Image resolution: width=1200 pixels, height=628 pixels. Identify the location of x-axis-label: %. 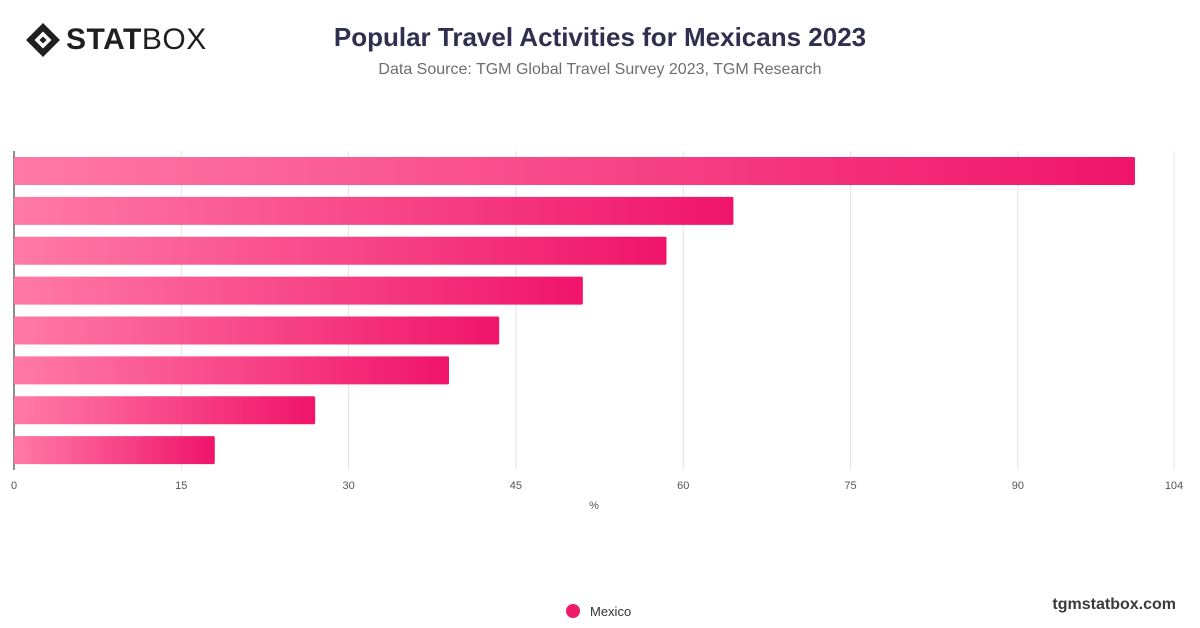
(594, 506).